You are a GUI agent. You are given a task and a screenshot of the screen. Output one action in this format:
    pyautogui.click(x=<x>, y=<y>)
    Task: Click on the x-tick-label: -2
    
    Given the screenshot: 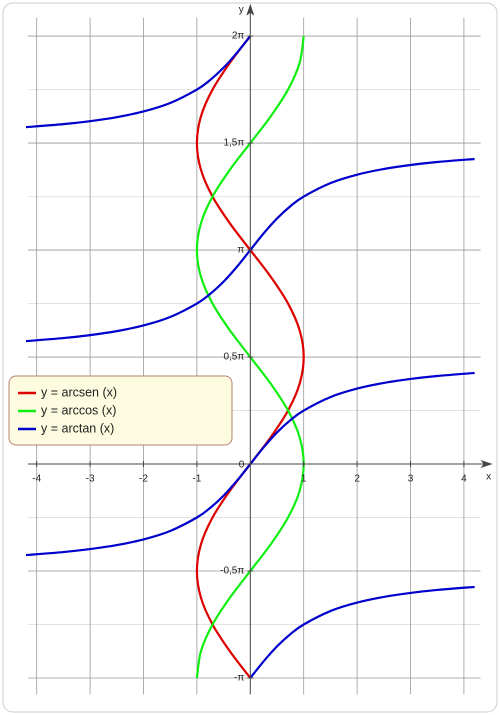 What is the action you would take?
    pyautogui.click(x=143, y=479)
    